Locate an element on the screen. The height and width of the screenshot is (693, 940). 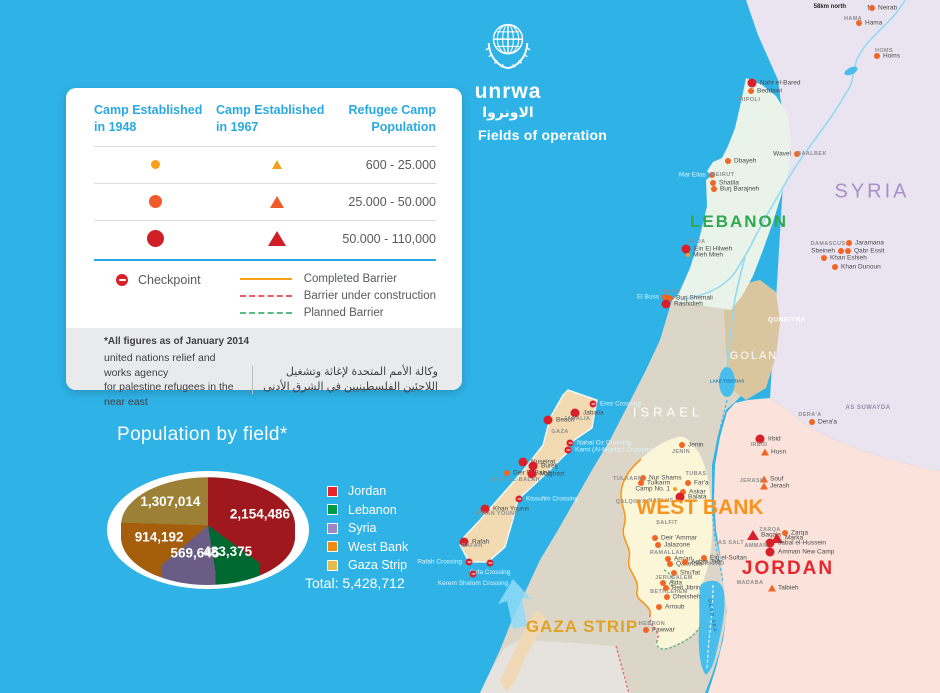
pie-legend-item: Syria is located at coordinates (367, 528).